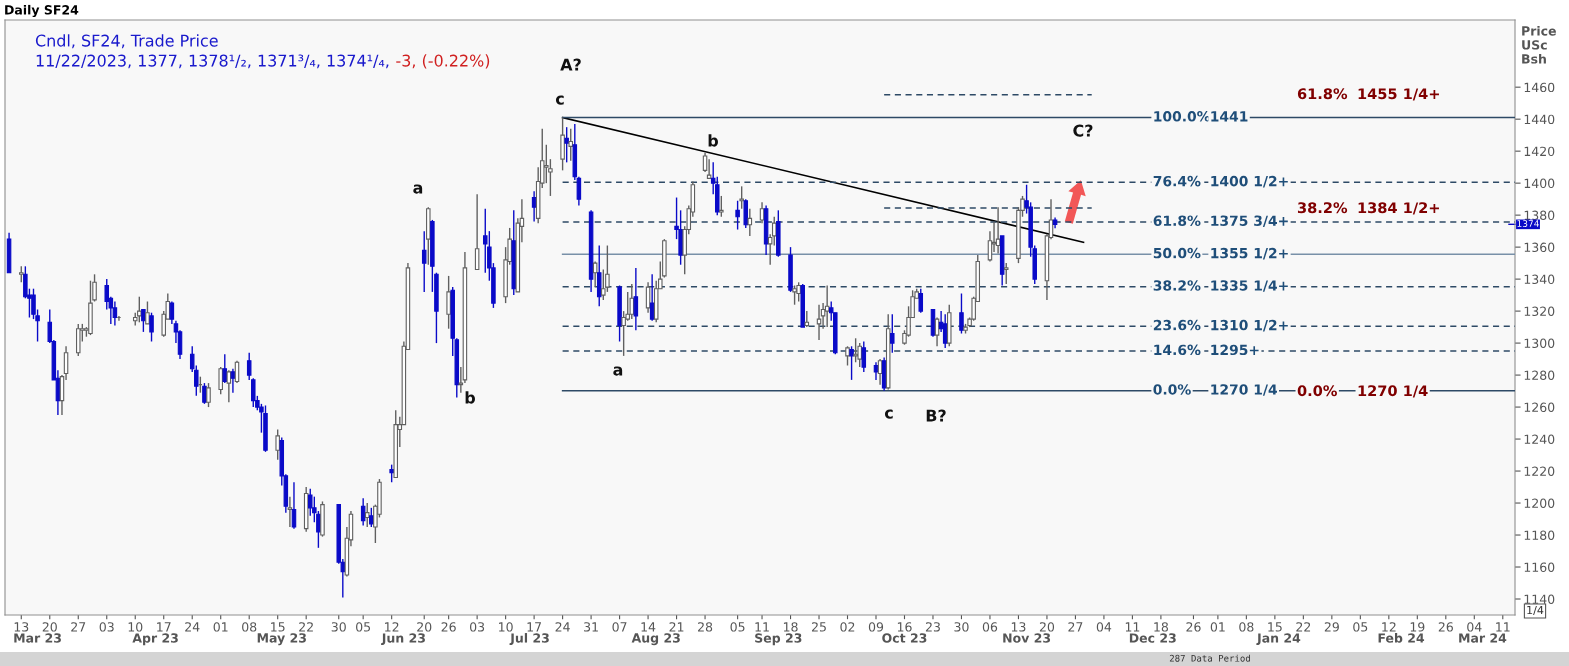 The width and height of the screenshot is (1569, 666). What do you see at coordinates (1209, 658) in the screenshot?
I see `text: 287 Data Period` at bounding box center [1209, 658].